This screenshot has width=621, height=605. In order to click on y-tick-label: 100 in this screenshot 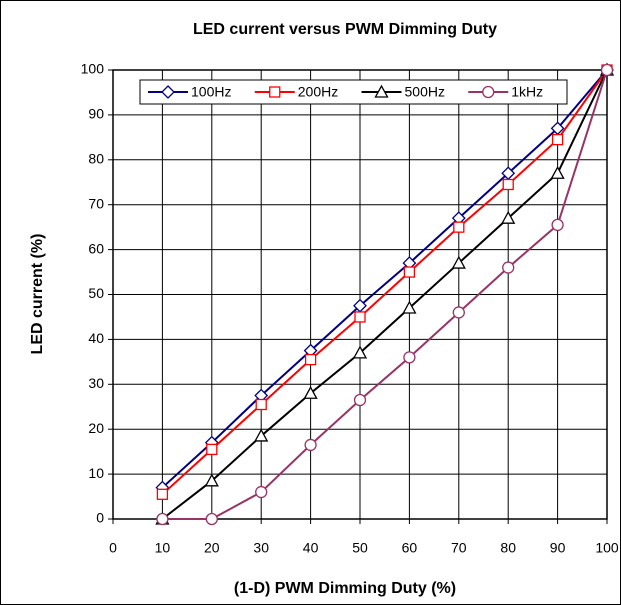, I will do `click(93, 69)`.